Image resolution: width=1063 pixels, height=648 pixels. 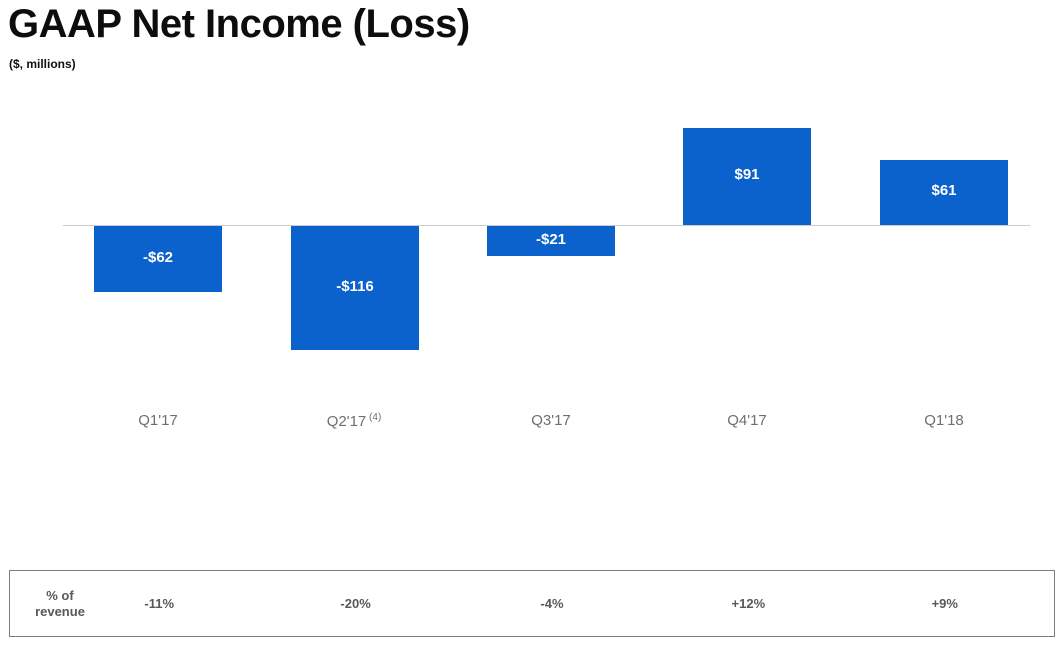 I want to click on axis-label-q1-17: Q1'17, so click(x=158, y=420).